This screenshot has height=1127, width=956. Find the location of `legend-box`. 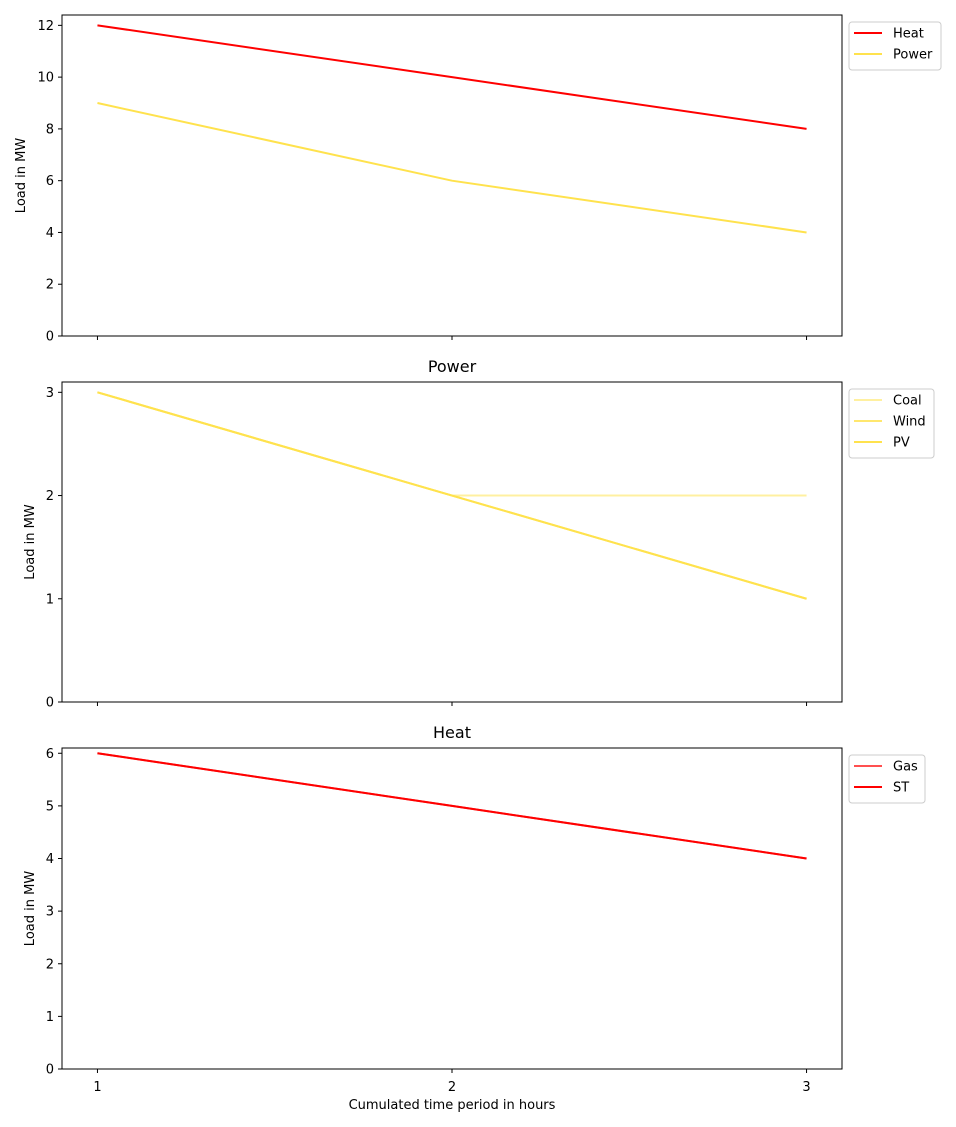

legend-box is located at coordinates (891, 423).